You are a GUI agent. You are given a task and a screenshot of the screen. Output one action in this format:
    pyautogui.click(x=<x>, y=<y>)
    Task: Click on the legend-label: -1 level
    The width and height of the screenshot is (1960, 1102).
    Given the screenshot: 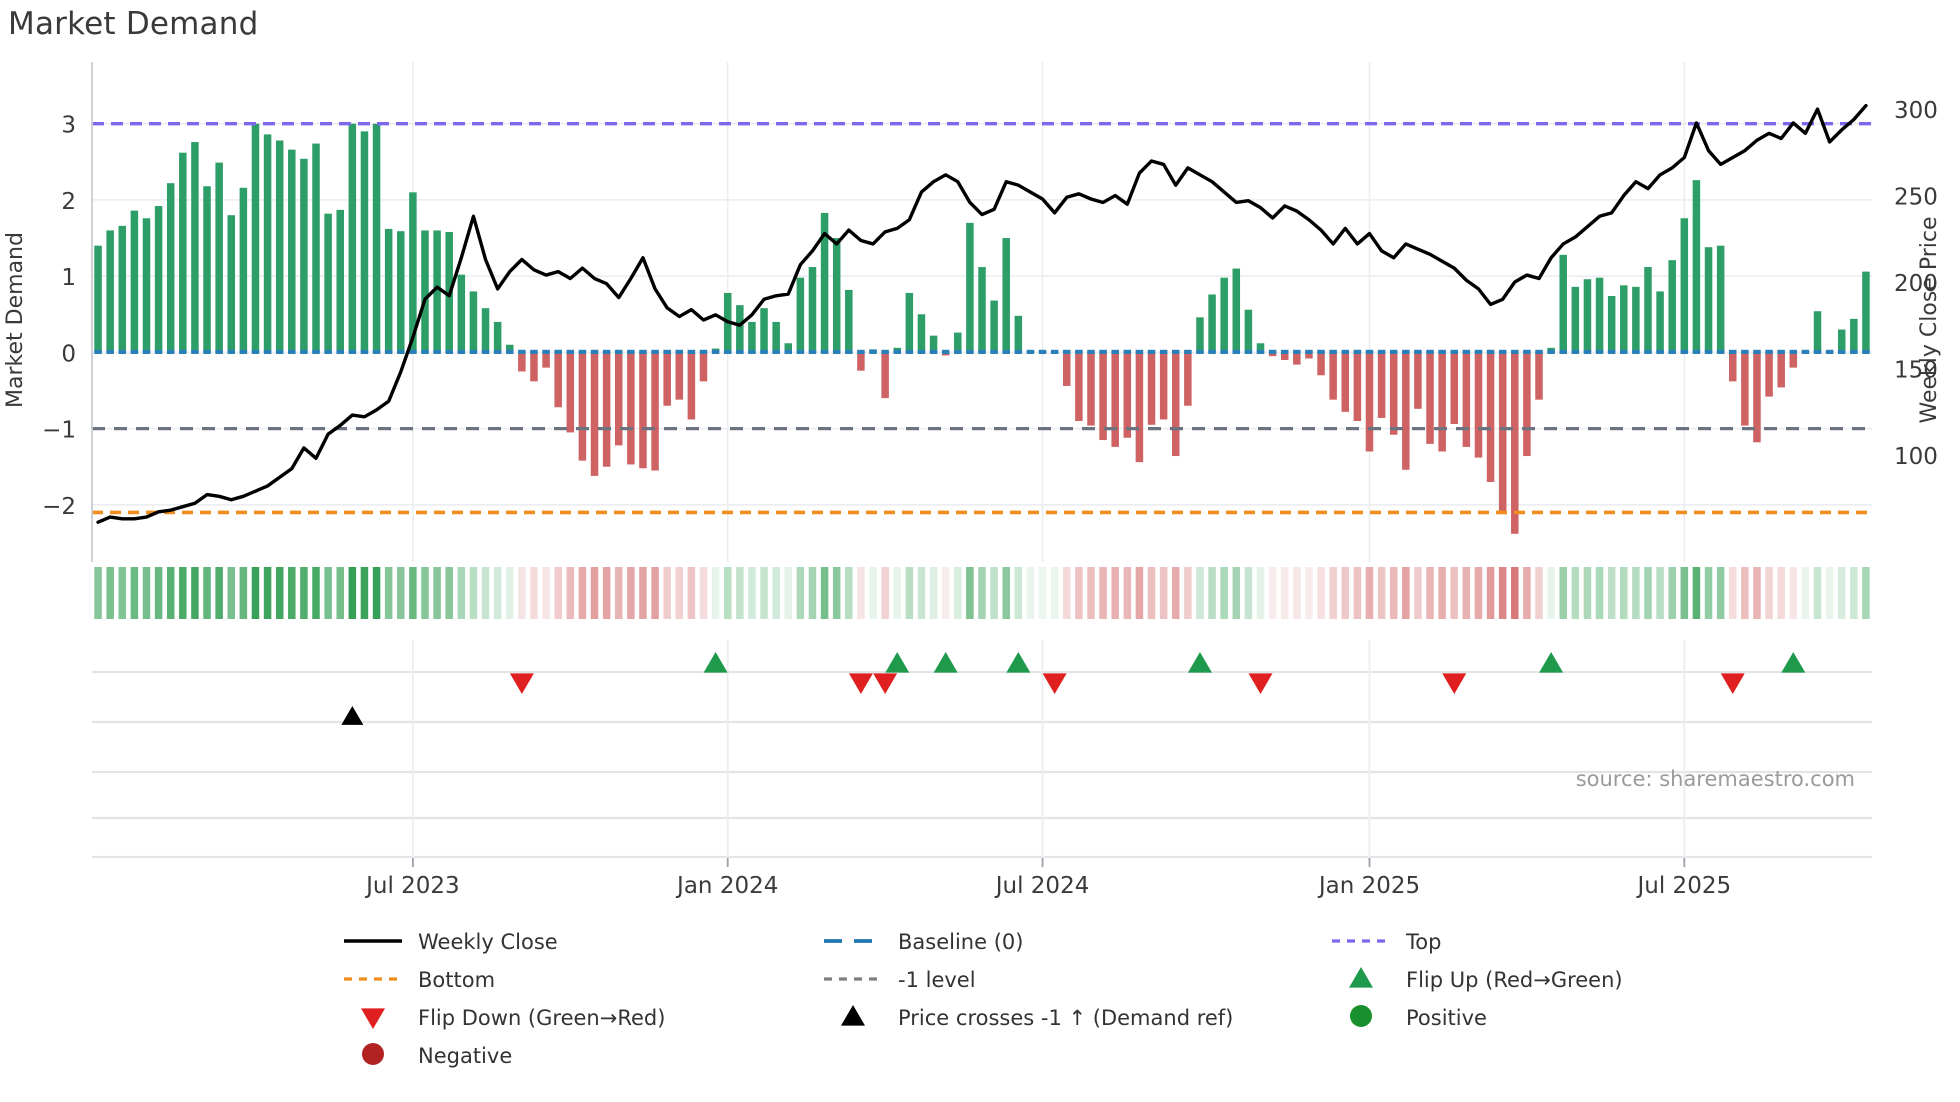 What is the action you would take?
    pyautogui.click(x=937, y=980)
    